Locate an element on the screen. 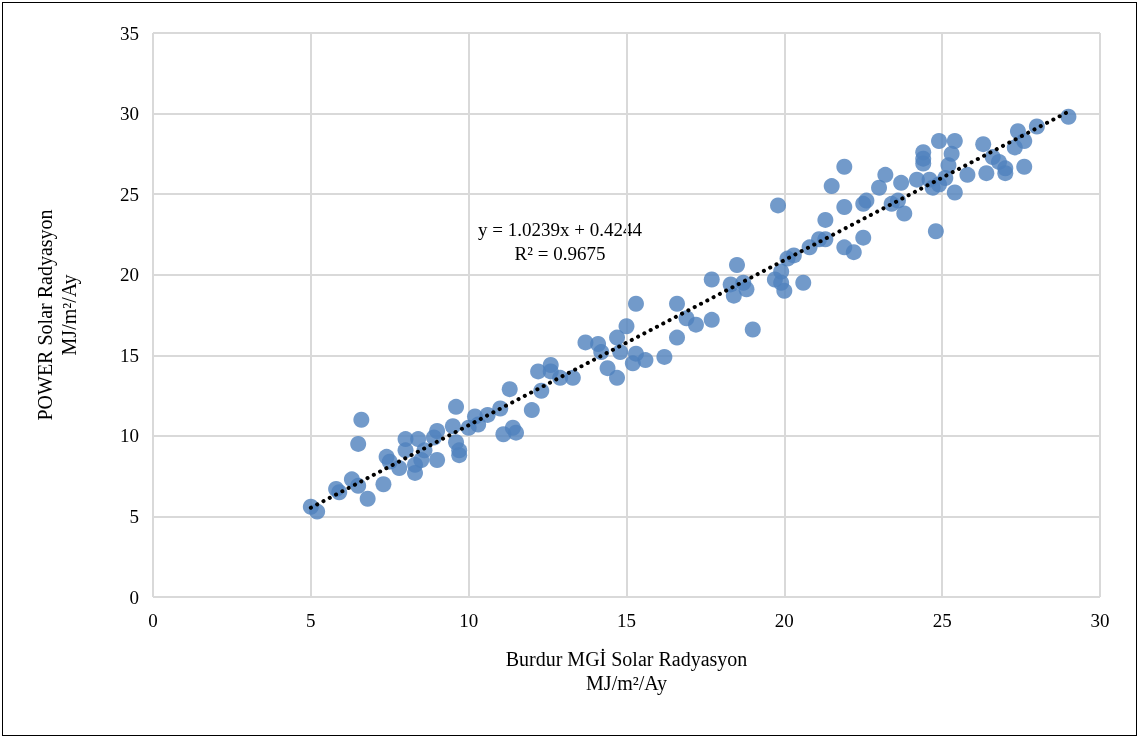 The height and width of the screenshot is (740, 1141). x-tick-label: 20 is located at coordinates (784, 620).